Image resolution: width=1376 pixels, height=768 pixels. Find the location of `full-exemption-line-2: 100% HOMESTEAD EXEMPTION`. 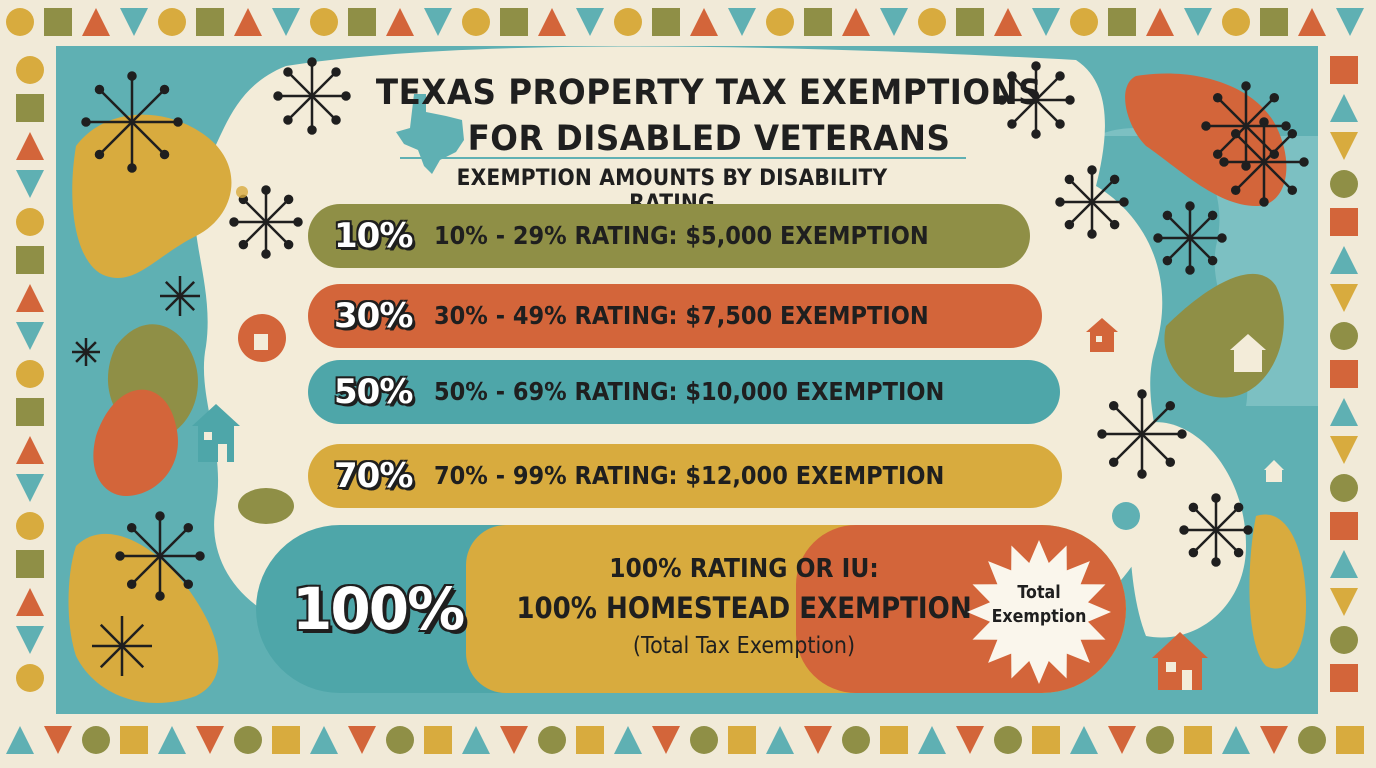

full-exemption-line-2: 100% HOMESTEAD EXEMPTION is located at coordinates (744, 608).